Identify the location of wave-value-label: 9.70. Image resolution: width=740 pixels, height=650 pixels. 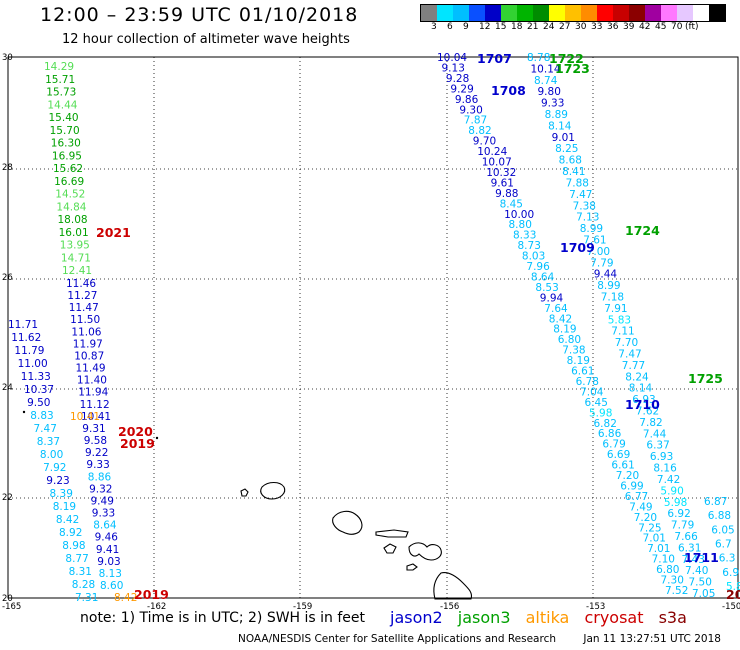
(484, 142).